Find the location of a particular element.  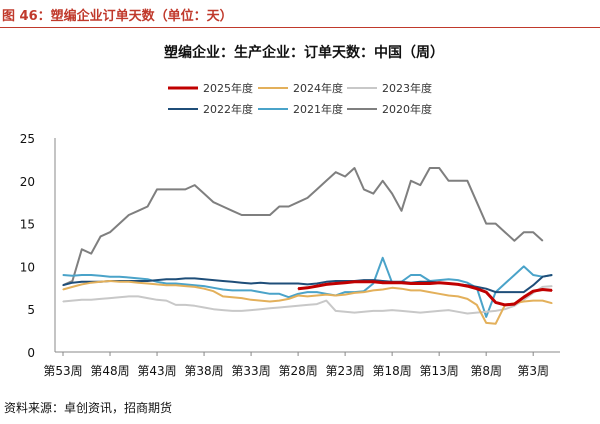

x-tick-label: 第3周 is located at coordinates (533, 371).